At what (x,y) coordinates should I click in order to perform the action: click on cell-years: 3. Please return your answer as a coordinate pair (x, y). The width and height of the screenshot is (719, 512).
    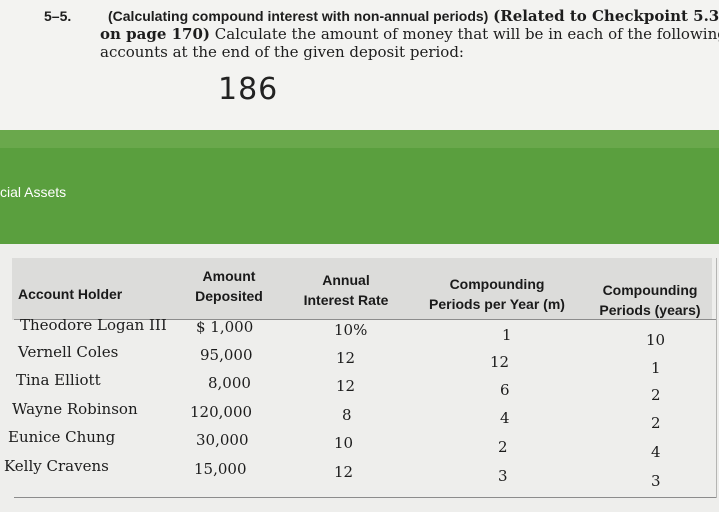
    Looking at the image, I should click on (656, 481).